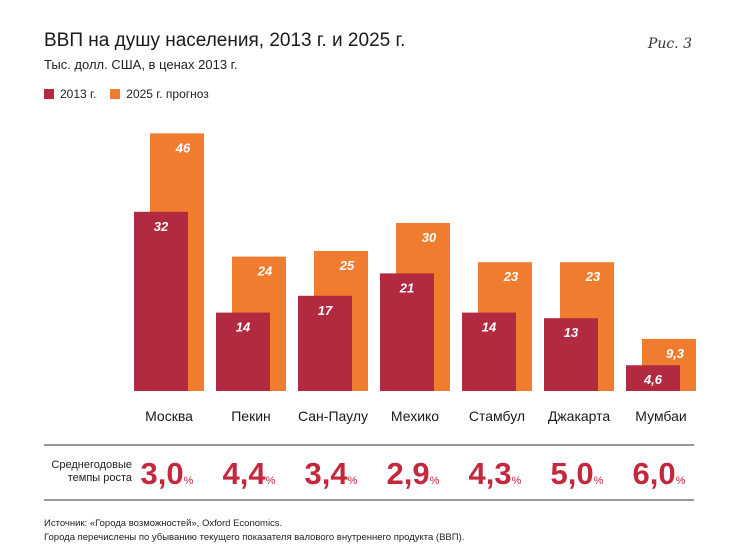 The width and height of the screenshot is (750, 560). I want to click on legend-label-2013: 2013 г., so click(78, 94).